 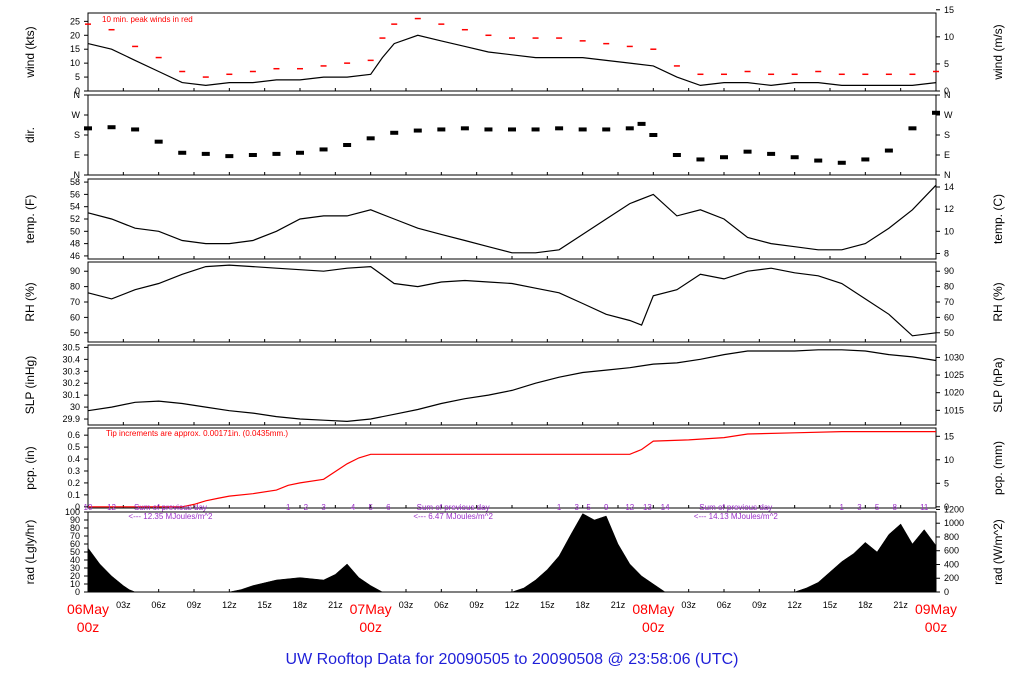 I want to click on y-axis-label: dir., so click(x=30, y=135).